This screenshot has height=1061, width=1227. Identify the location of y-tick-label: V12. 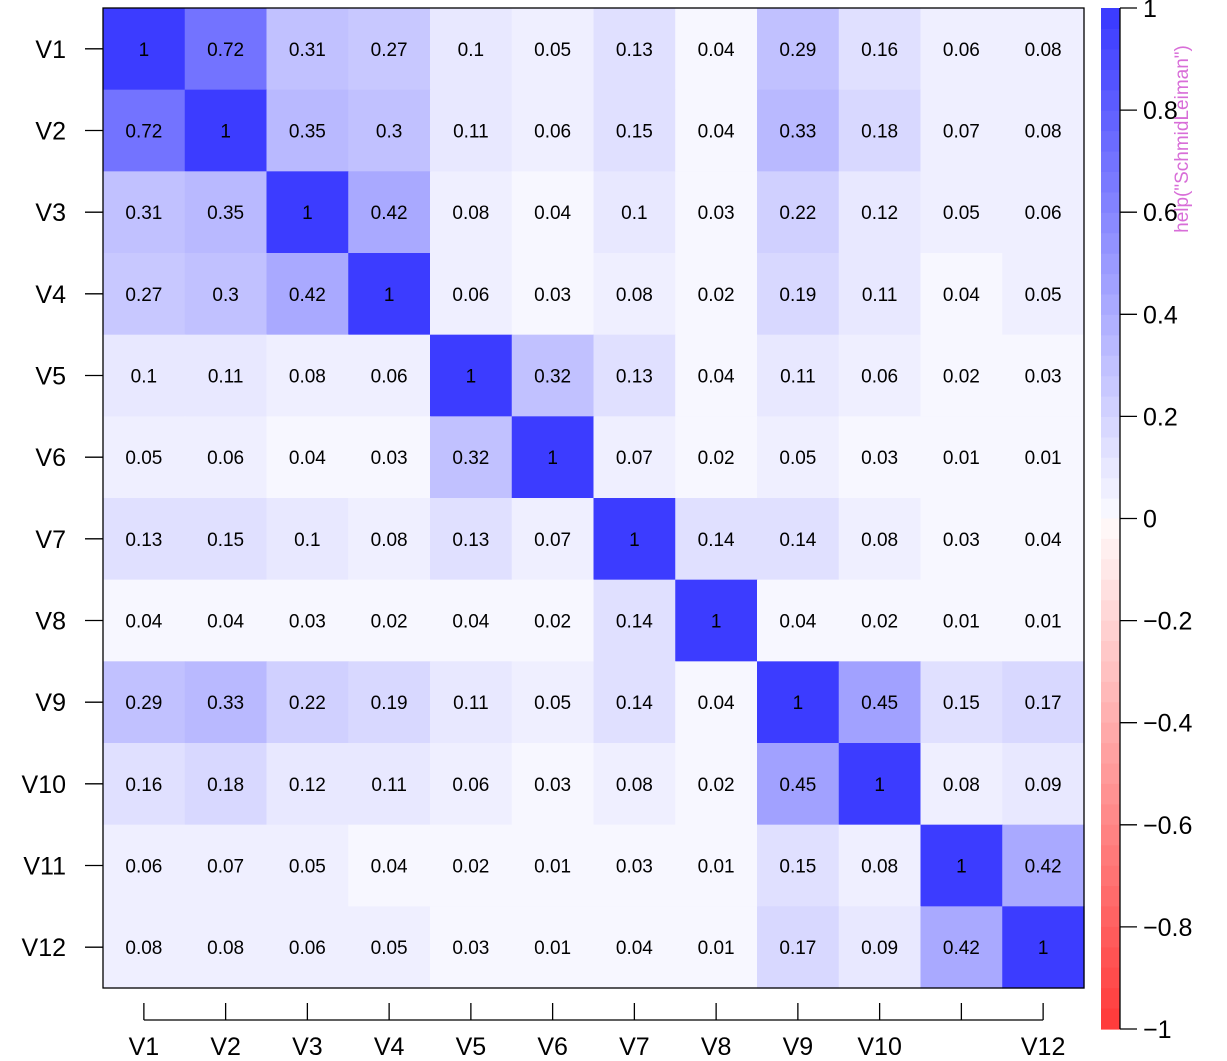
(44, 948).